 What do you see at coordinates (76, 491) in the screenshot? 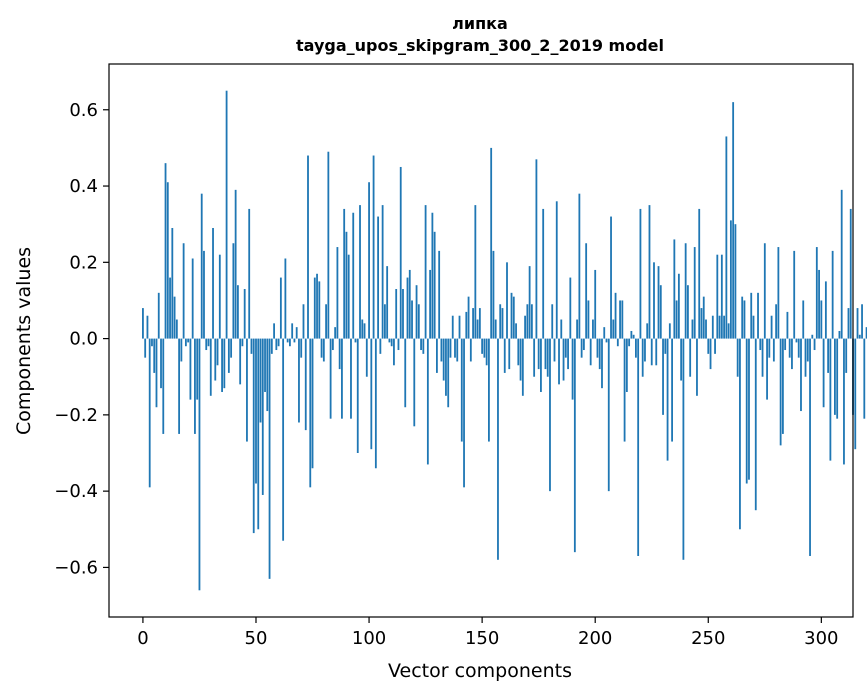
I see `y-tick-label: −0.4` at bounding box center [76, 491].